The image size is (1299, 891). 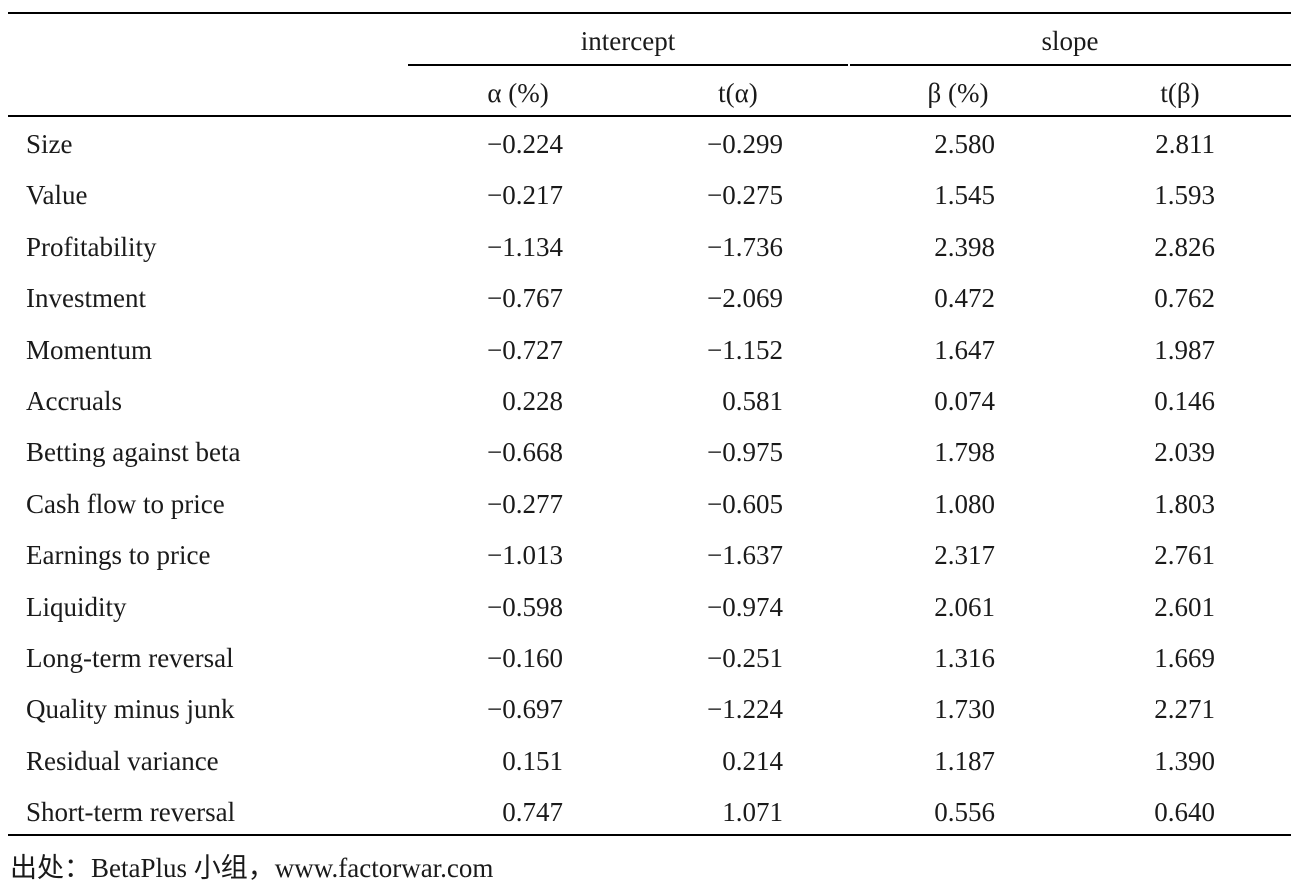 I want to click on table-cell: 1.987, so click(x=1184, y=350).